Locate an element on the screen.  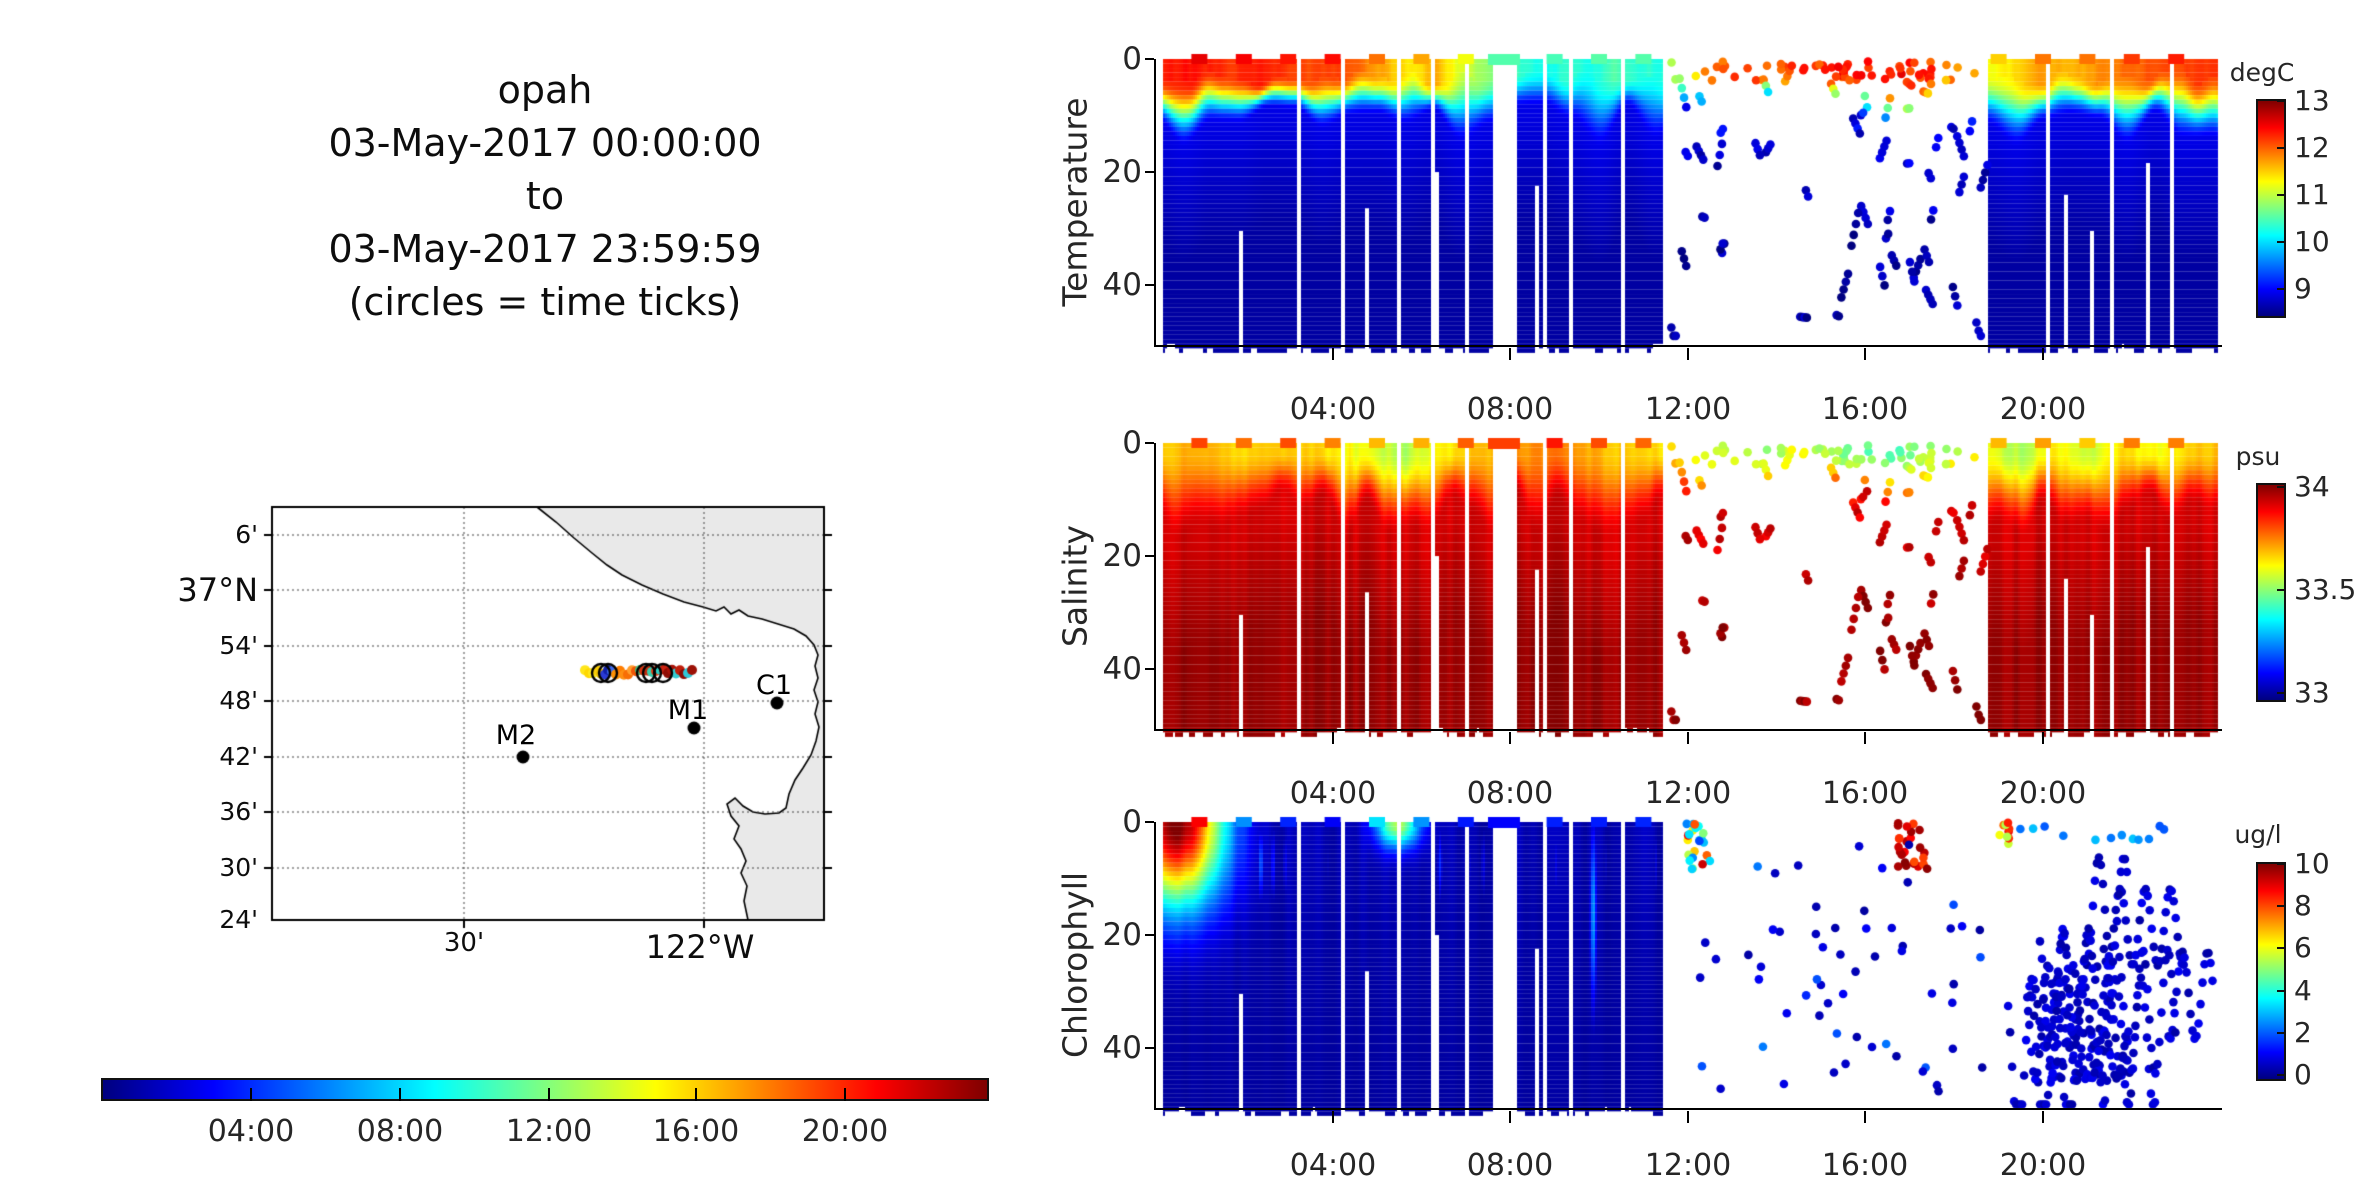
chlorophyll-colorbar is located at coordinates (2271, 971).